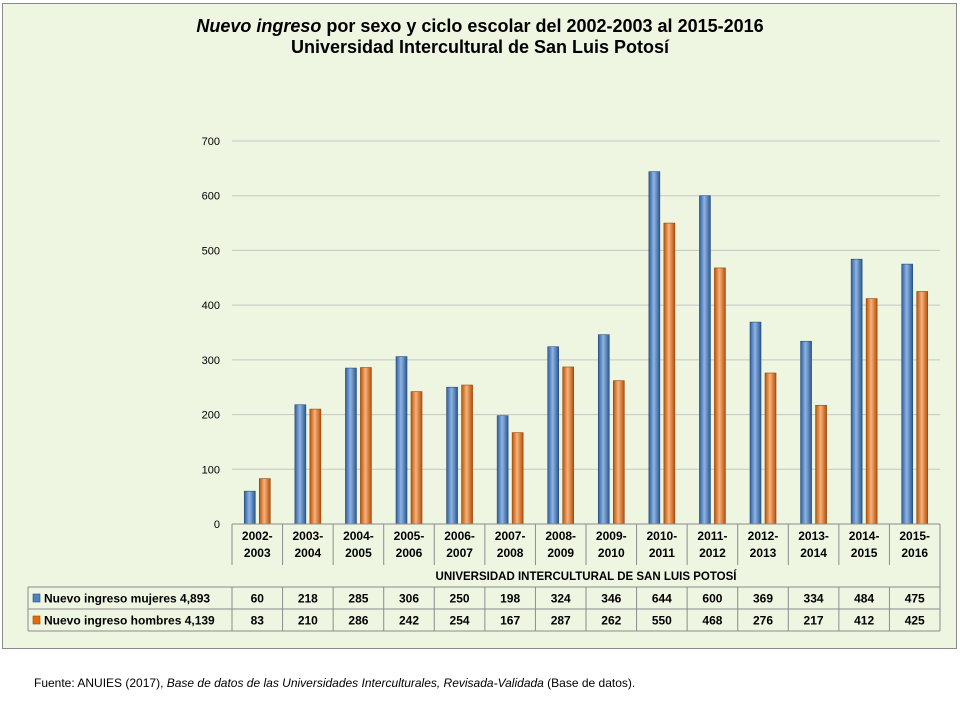 This screenshot has width=960, height=720. I want to click on x-tick-label: 2013-, so click(813, 536).